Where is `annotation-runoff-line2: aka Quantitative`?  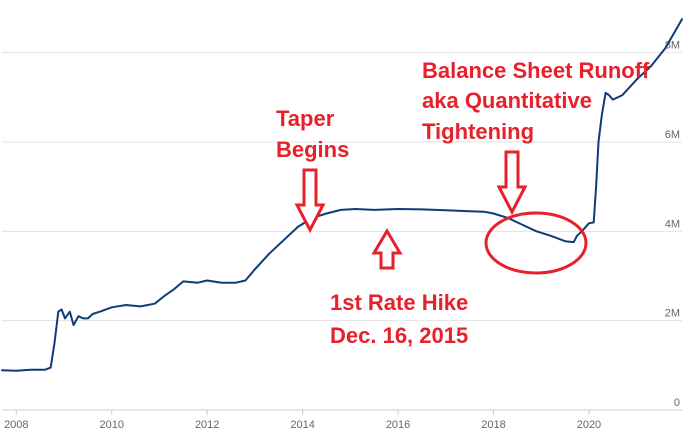
annotation-runoff-line2: aka Quantitative is located at coordinates (507, 100).